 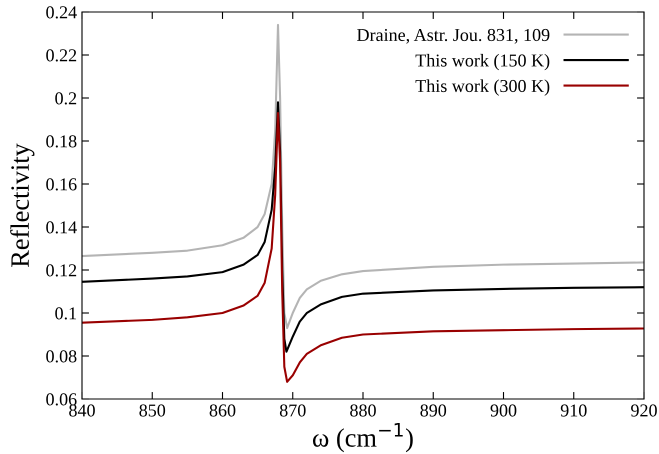 What do you see at coordinates (433, 410) in the screenshot?
I see `x-tick-label: 890` at bounding box center [433, 410].